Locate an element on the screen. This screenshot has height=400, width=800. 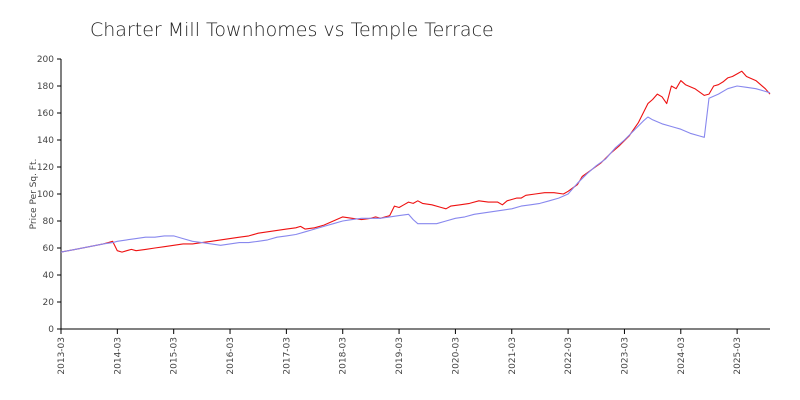
chart-title: Charter Mill Townhomes vs Temple Terrace is located at coordinates (292, 30).